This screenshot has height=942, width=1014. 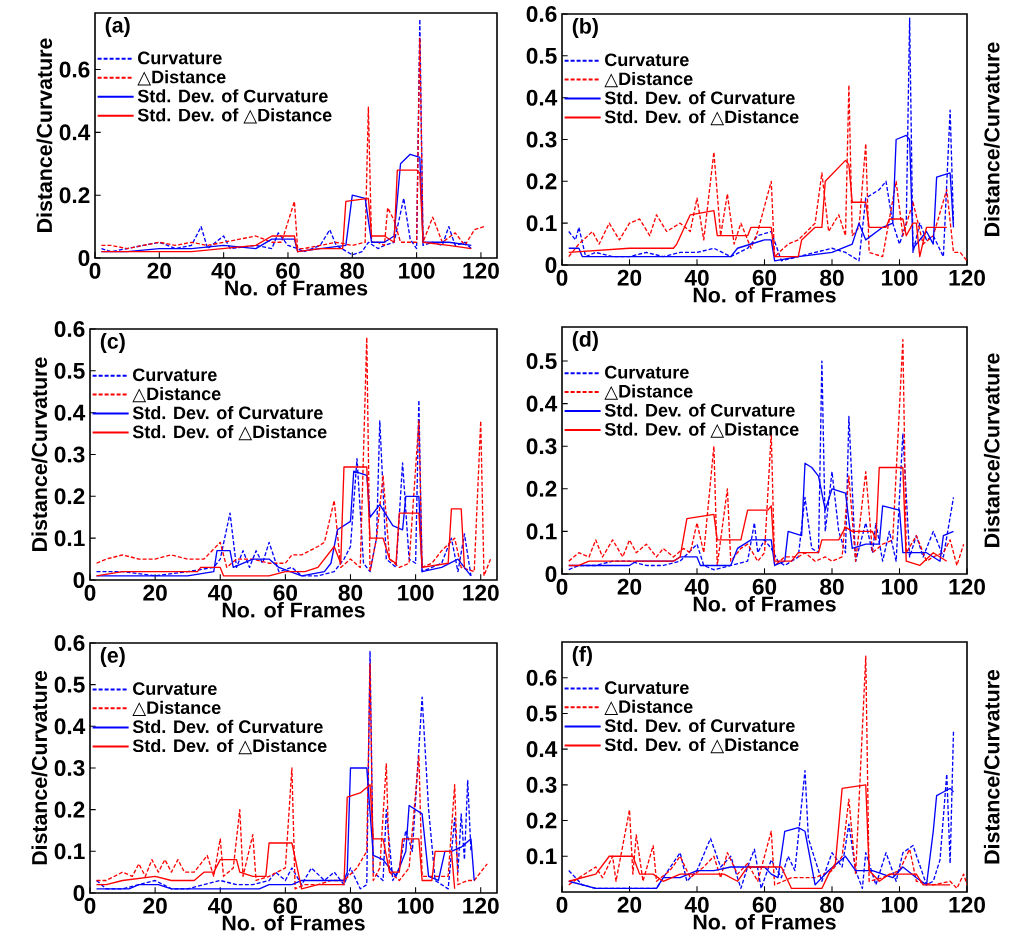 What do you see at coordinates (585, 28) in the screenshot?
I see `annotation: (b)` at bounding box center [585, 28].